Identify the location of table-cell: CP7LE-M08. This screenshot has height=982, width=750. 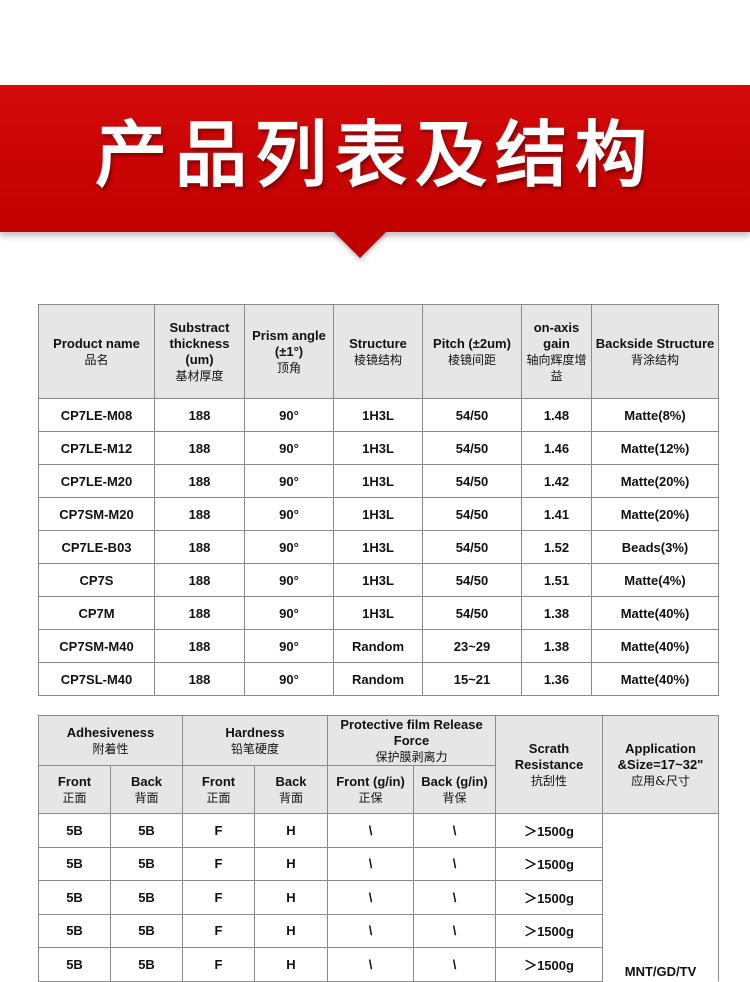
(96, 415).